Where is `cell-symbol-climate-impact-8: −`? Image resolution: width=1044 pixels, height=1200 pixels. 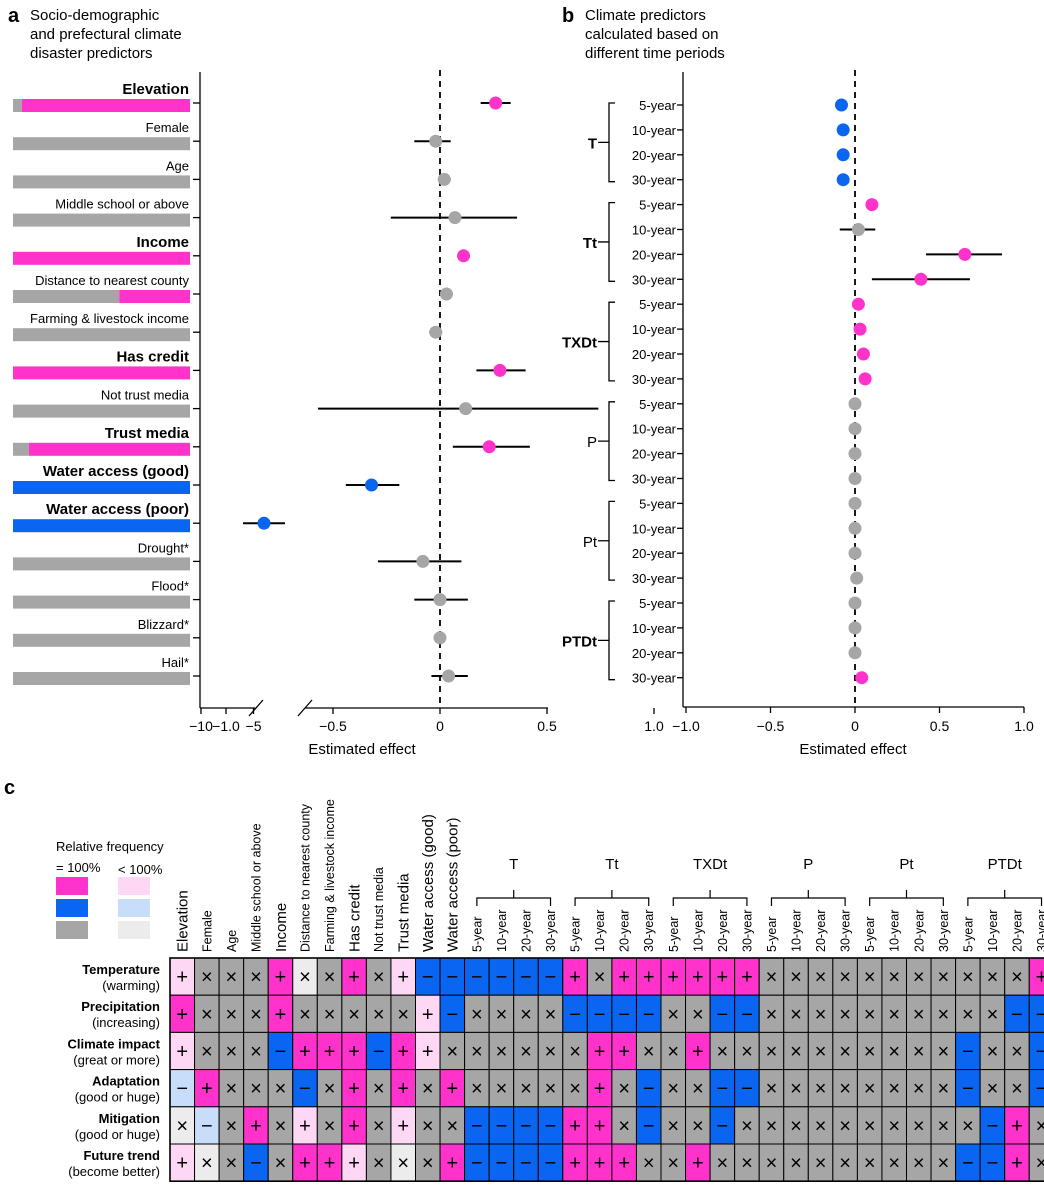 cell-symbol-climate-impact-8: − is located at coordinates (379, 1052).